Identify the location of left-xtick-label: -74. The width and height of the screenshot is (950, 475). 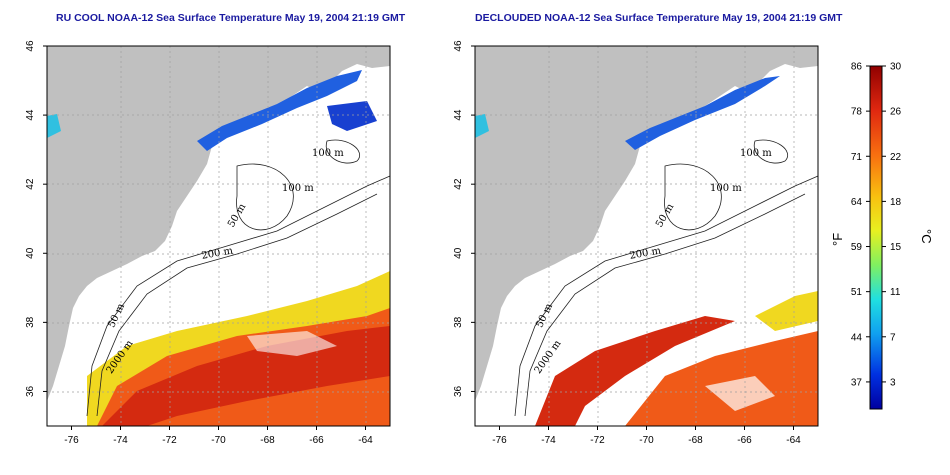
(120, 440).